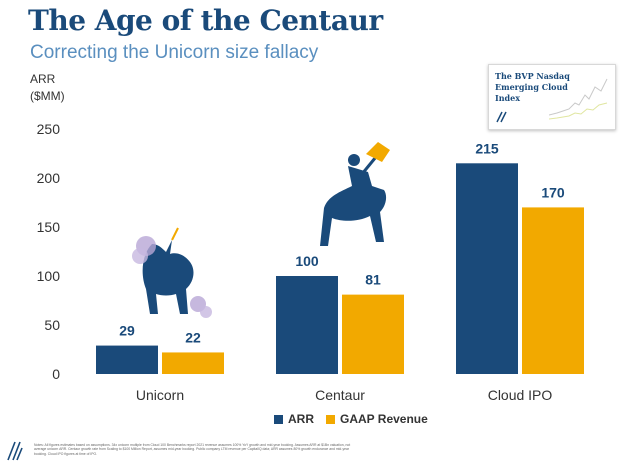 This screenshot has width=636, height=469. I want to click on data-label: 215, so click(487, 148).